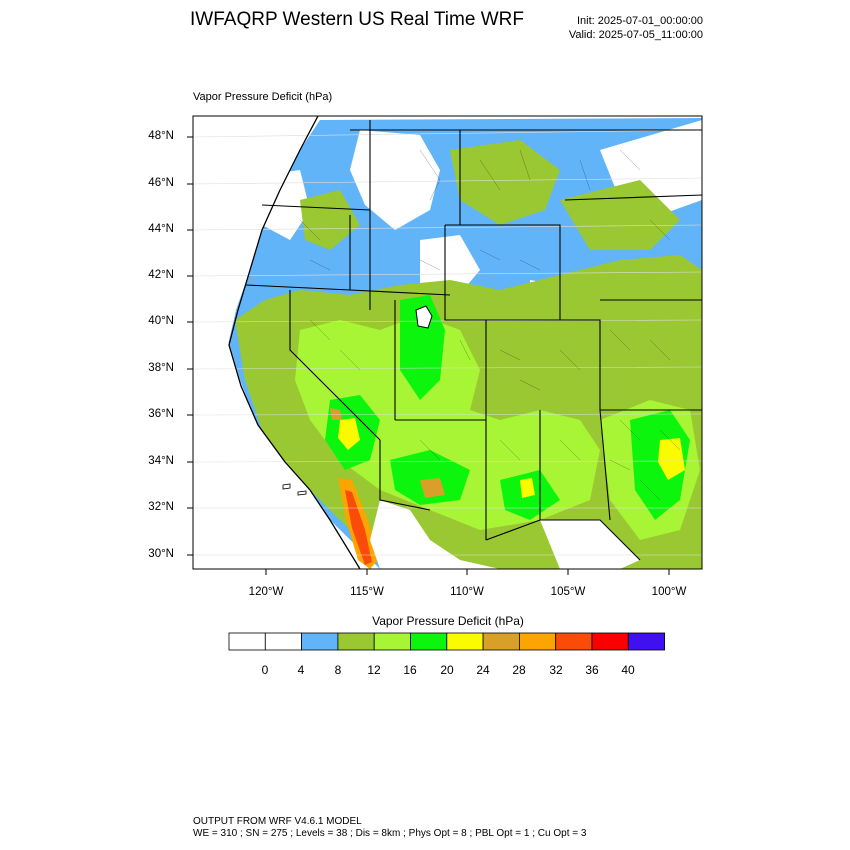  I want to click on lat-label: 38°N, so click(161, 368).